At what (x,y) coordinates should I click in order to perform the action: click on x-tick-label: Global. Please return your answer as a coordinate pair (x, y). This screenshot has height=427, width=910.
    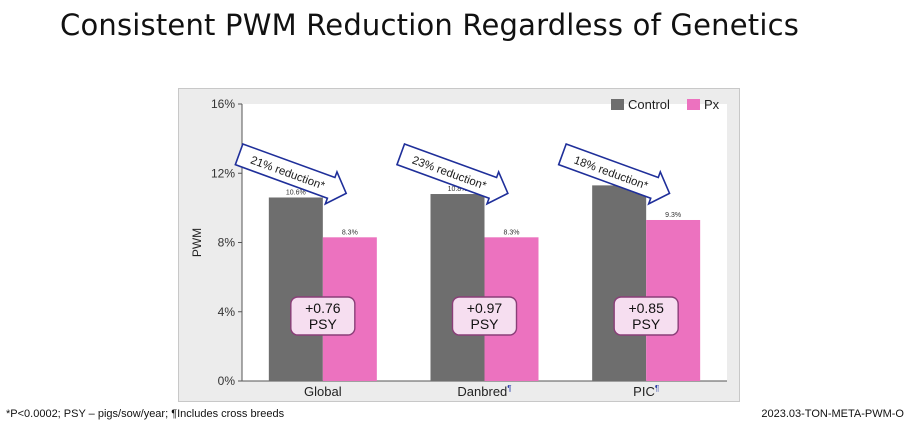
    Looking at the image, I should click on (323, 391).